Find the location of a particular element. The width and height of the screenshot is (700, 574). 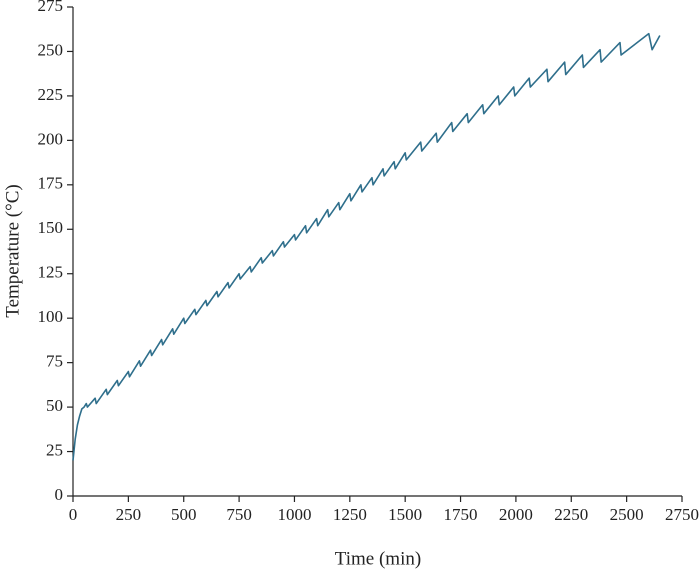

y-axis-label: Temperature (°C) is located at coordinates (12, 250).